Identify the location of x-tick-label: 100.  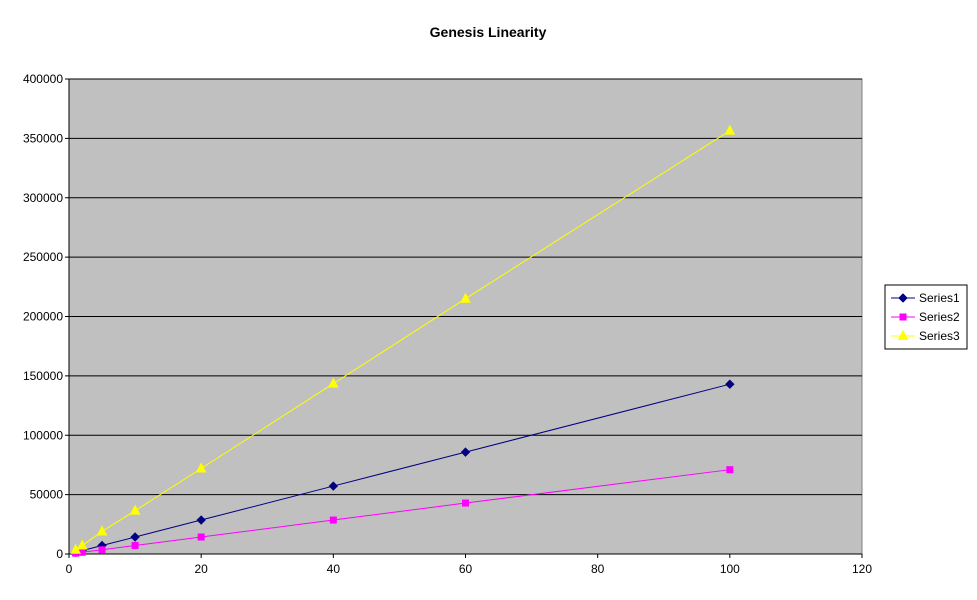
(730, 569).